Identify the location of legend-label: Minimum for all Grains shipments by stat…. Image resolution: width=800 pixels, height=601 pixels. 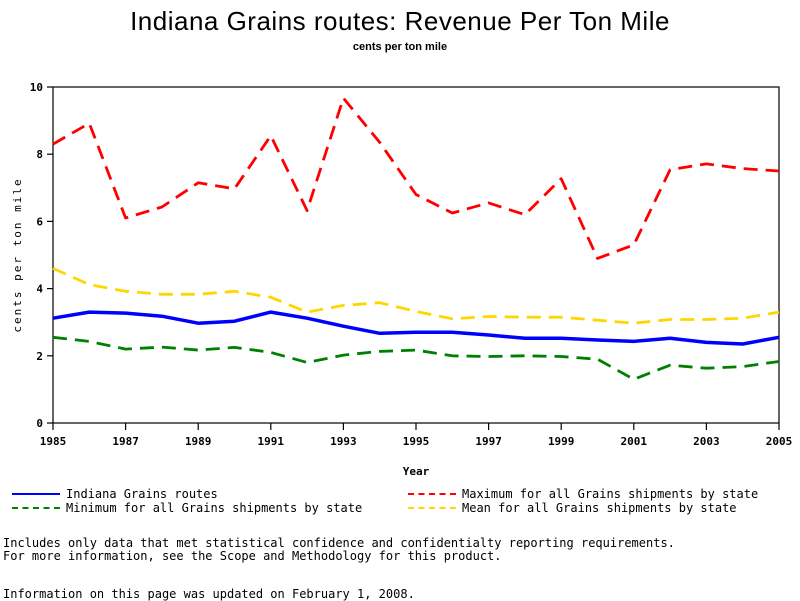
(214, 508).